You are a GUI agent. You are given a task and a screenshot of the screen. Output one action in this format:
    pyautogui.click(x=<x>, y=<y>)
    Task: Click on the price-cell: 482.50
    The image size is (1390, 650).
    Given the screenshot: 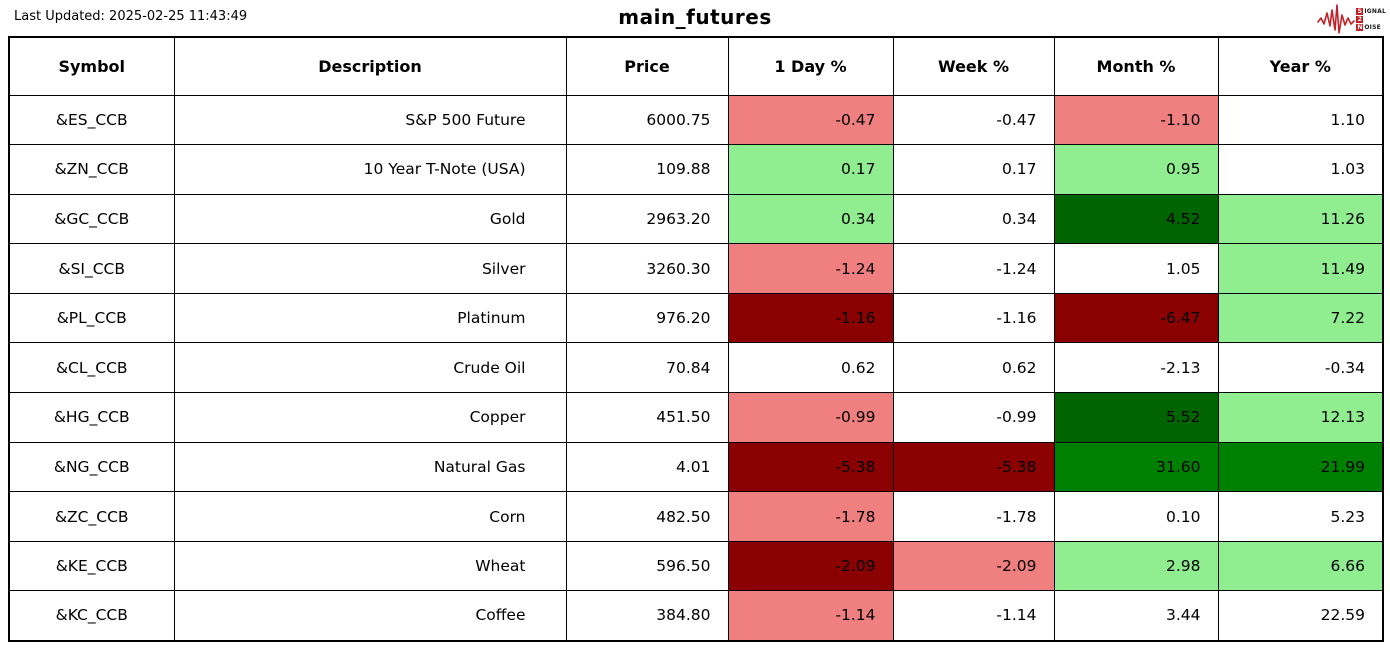 What is the action you would take?
    pyautogui.click(x=647, y=516)
    